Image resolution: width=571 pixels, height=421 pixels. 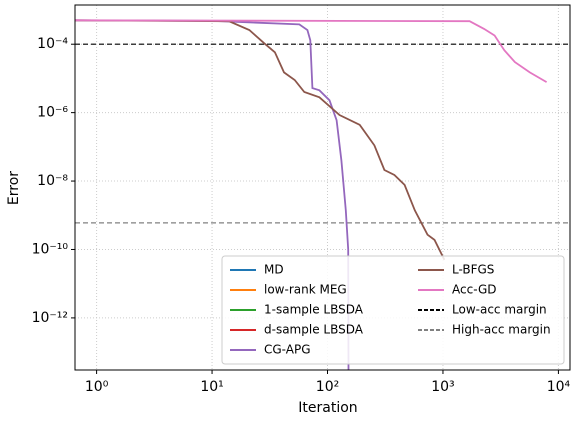 What do you see at coordinates (50, 318) in the screenshot?
I see `y-tick-label: 10⁻¹²` at bounding box center [50, 318].